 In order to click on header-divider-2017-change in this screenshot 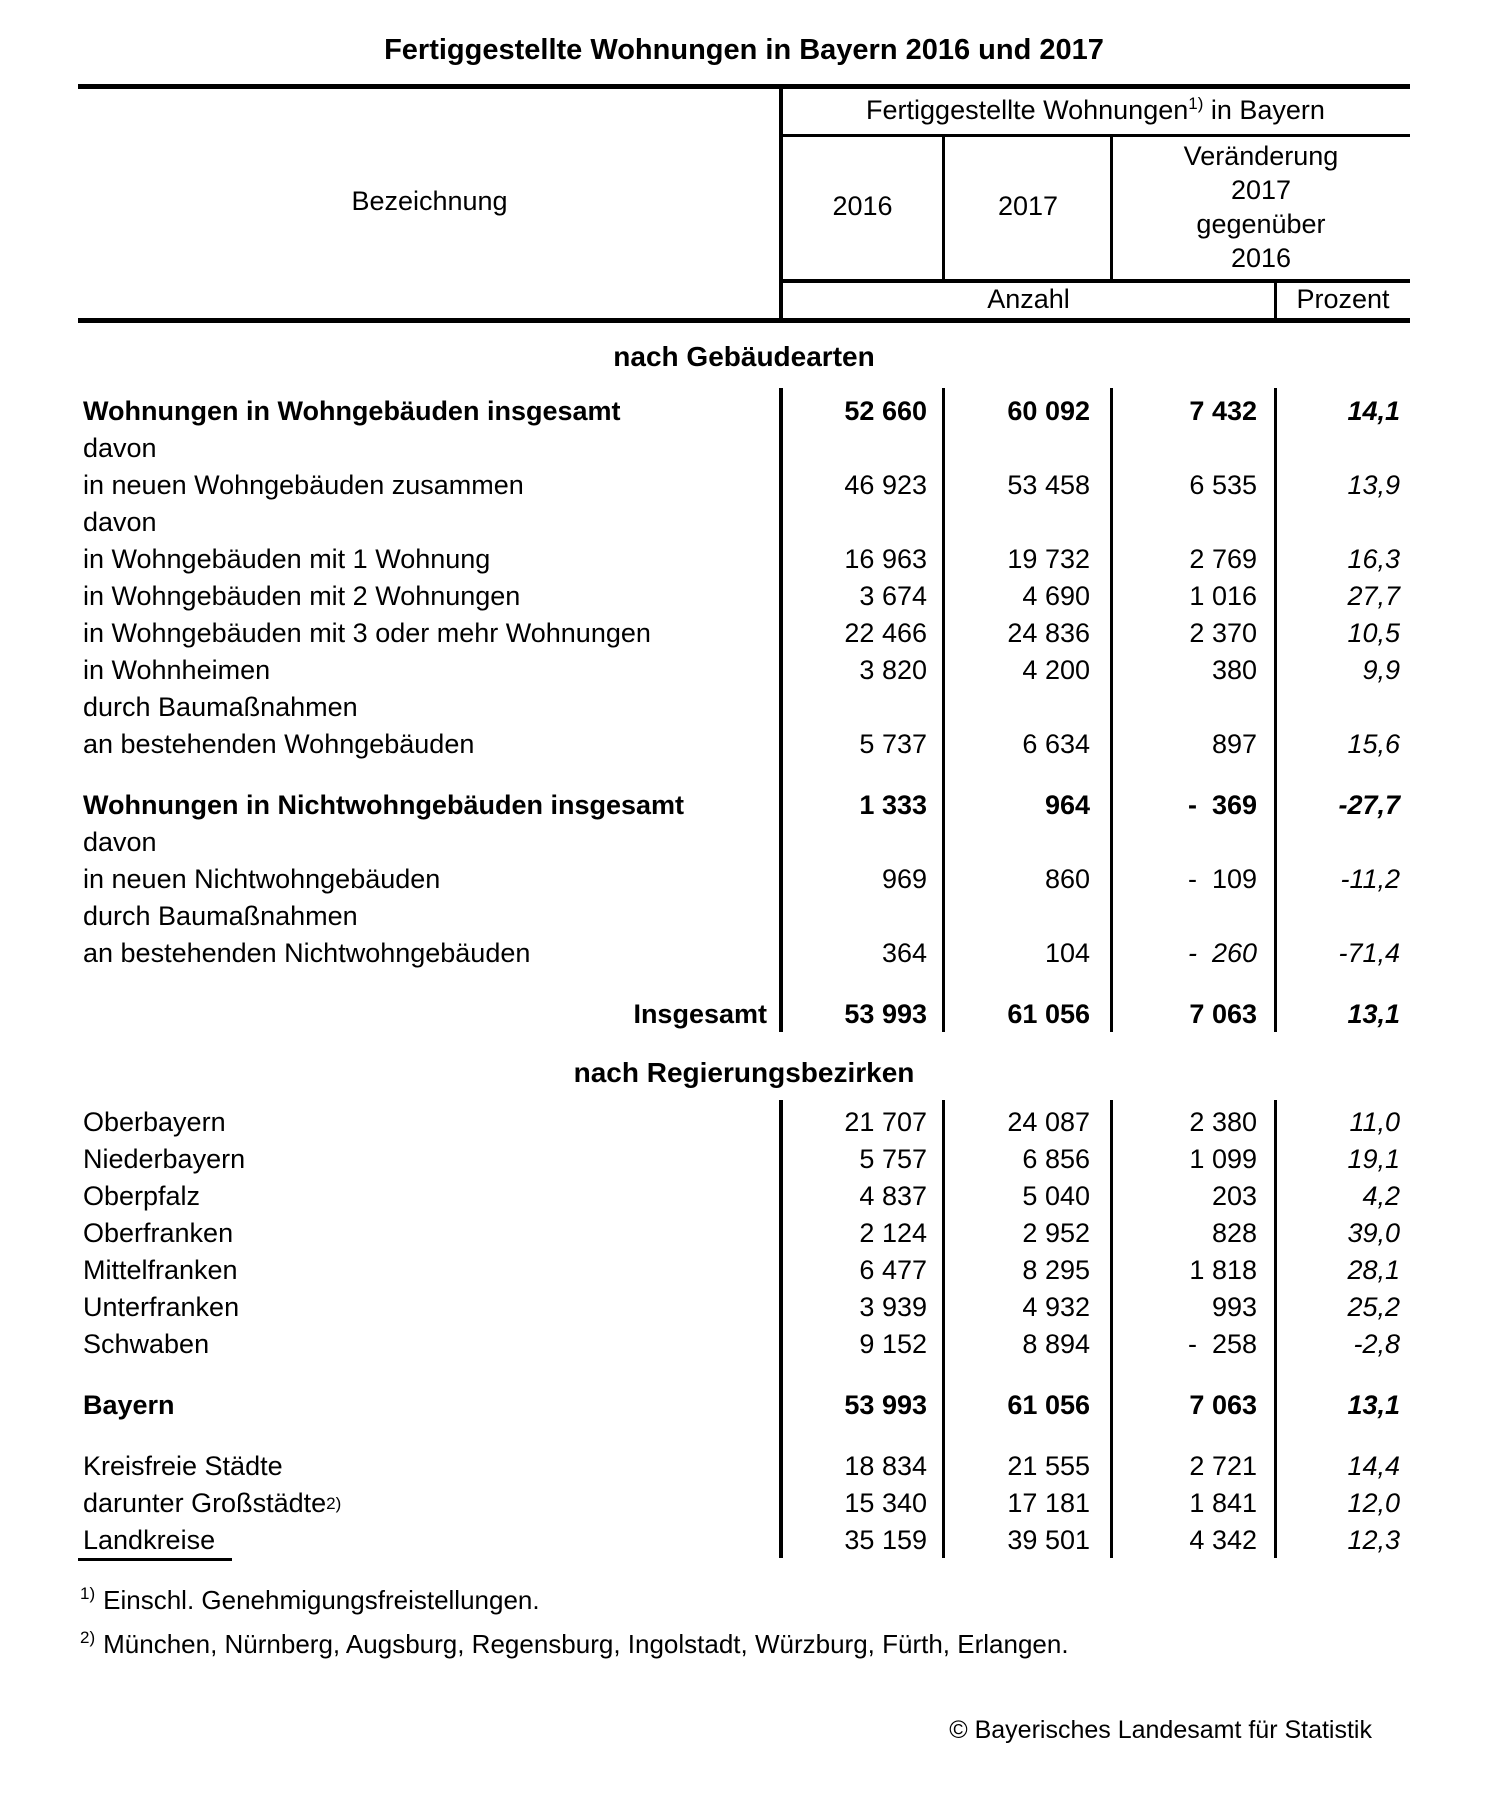, I will do `click(1111, 208)`.